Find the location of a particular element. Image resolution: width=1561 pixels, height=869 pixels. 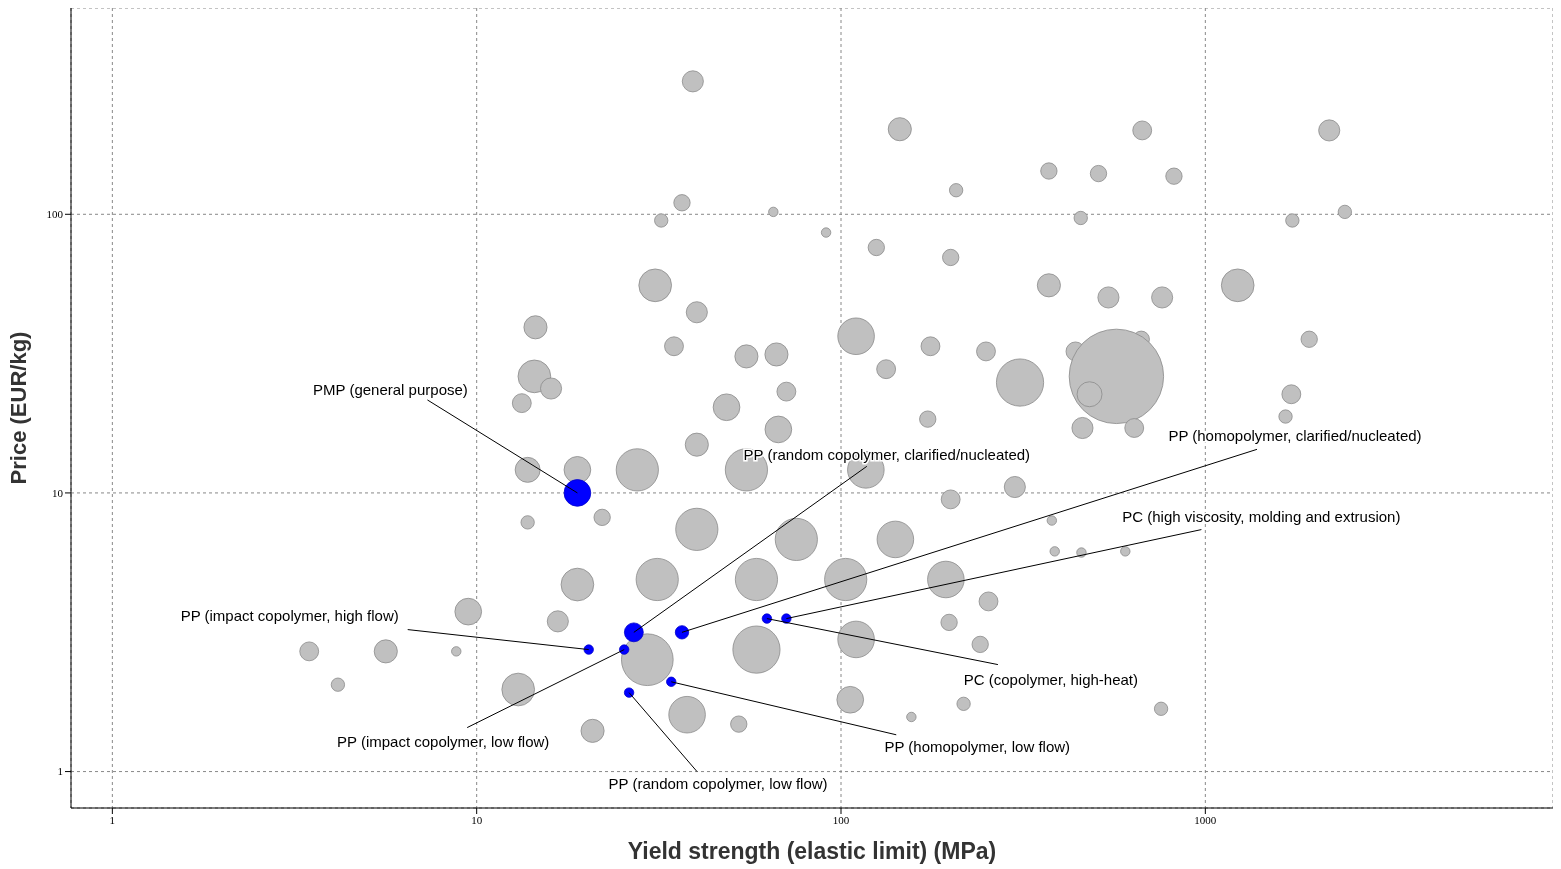

y-tick-label: 10 is located at coordinates (58, 492).